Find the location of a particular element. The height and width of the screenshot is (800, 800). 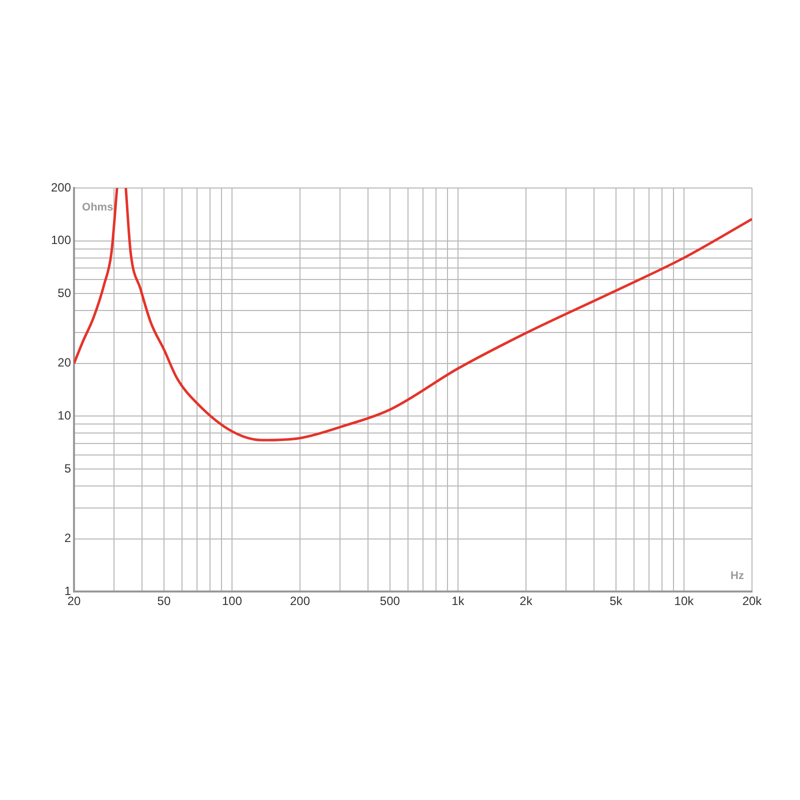

y-tick-label: 100 is located at coordinates (61, 240).